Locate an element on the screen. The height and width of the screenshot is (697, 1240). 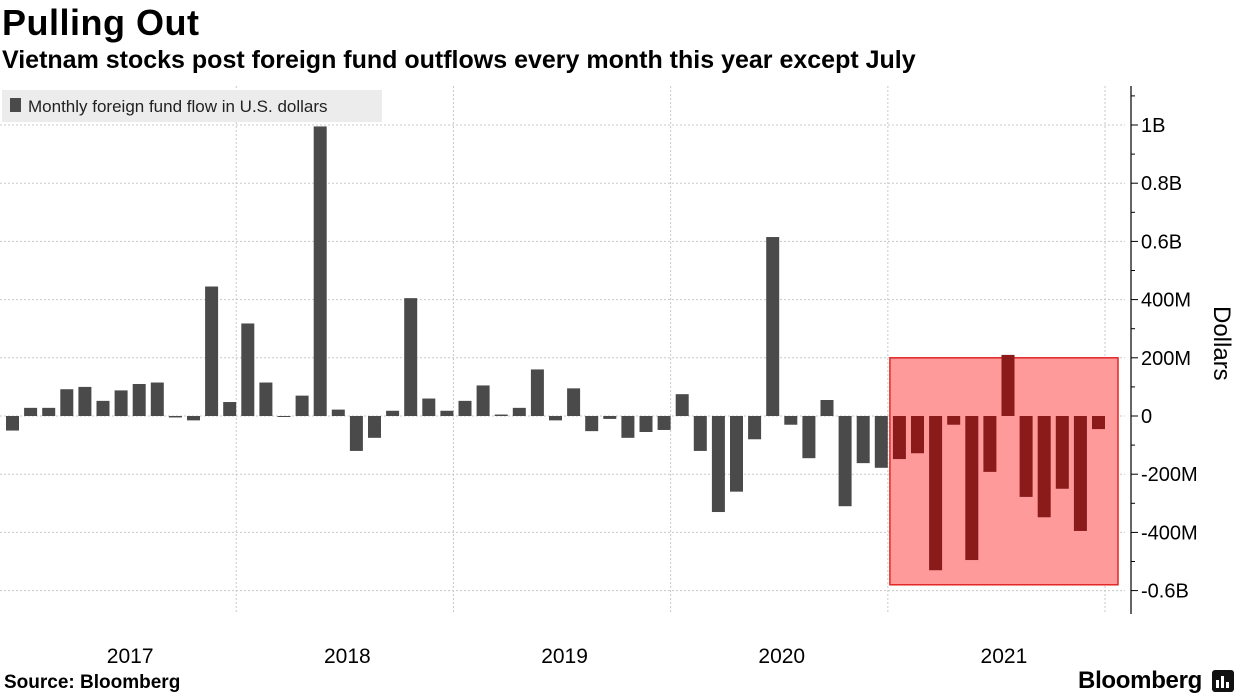
x-axis-labels: 2017 2018 2019 2020 2021 is located at coordinates (567, 656).